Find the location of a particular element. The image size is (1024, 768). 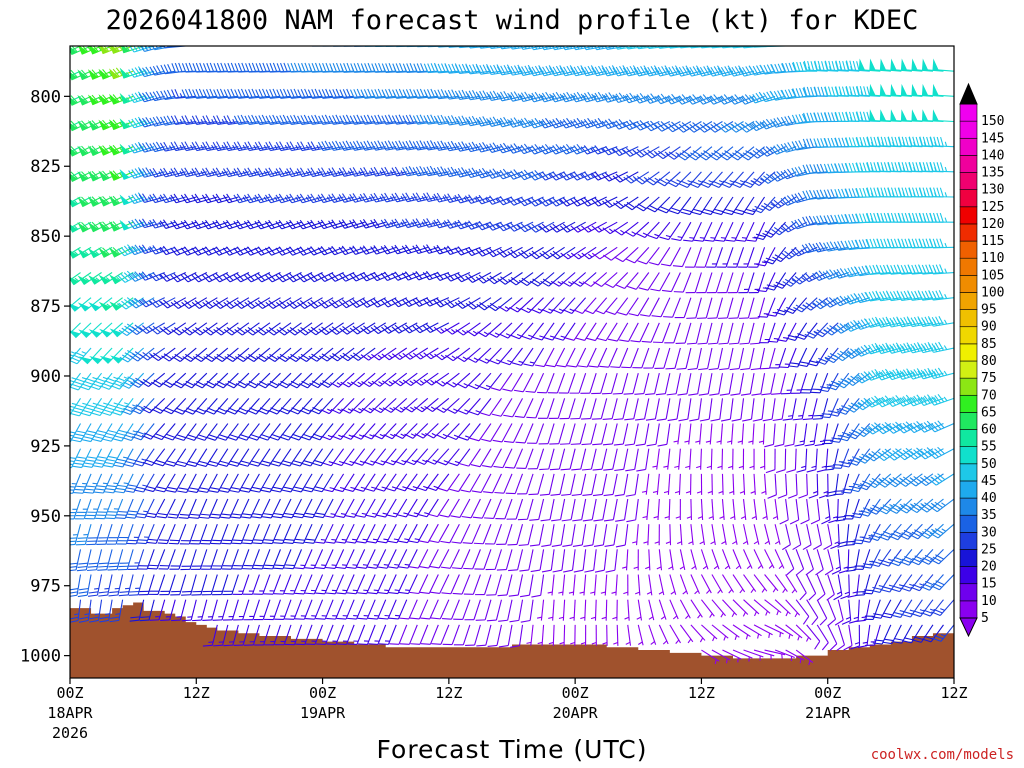

colorbar-label: 50 is located at coordinates (989, 464).